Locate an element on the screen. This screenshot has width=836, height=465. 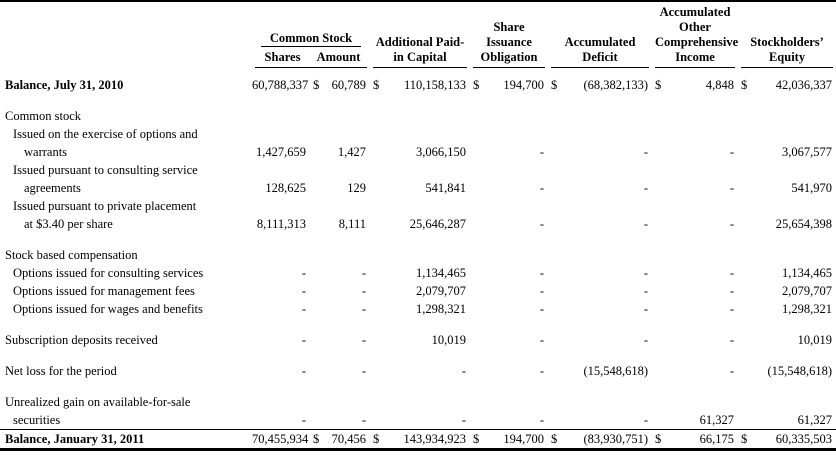
cell-paidin: 541,841 is located at coordinates (445, 188).